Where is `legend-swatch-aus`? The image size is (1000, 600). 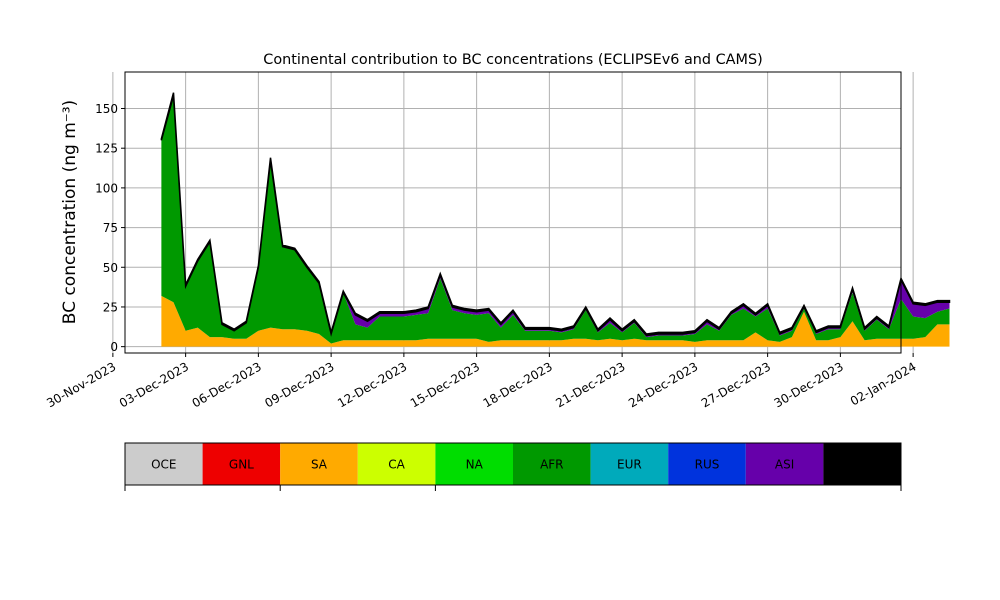 legend-swatch-aus is located at coordinates (862, 464).